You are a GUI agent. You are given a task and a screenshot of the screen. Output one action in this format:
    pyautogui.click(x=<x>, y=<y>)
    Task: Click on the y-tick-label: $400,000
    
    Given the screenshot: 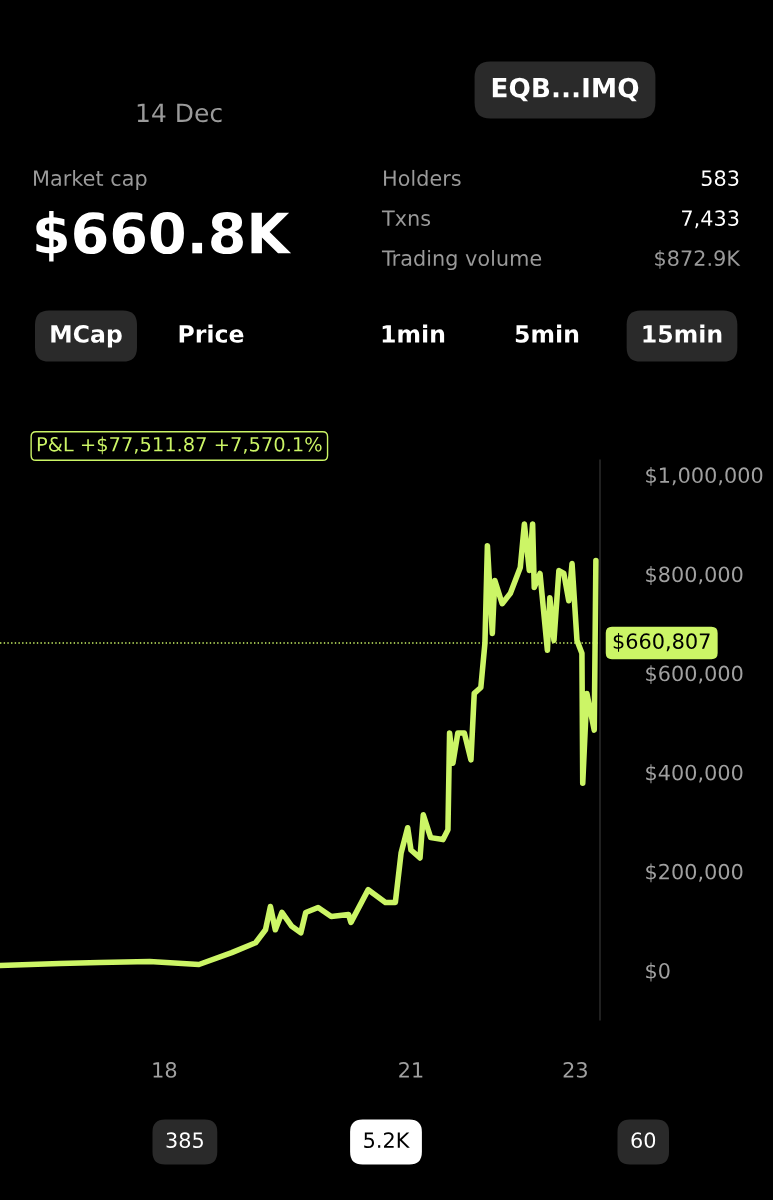 What is the action you would take?
    pyautogui.click(x=694, y=774)
    